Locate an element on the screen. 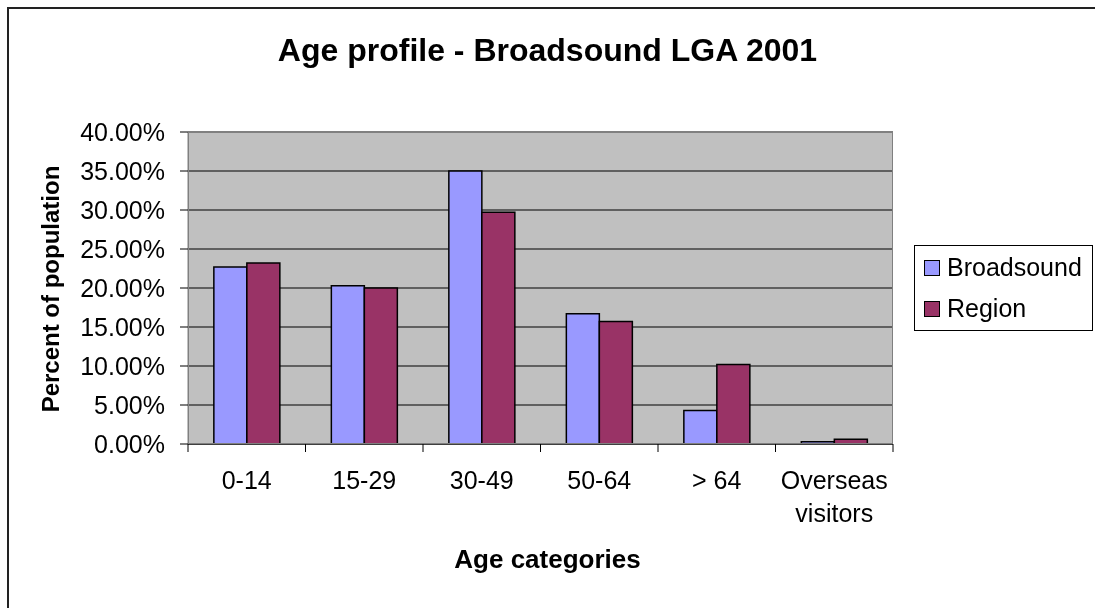 This screenshot has width=1095, height=608. x-tick-label: Overseas visitors is located at coordinates (834, 496).